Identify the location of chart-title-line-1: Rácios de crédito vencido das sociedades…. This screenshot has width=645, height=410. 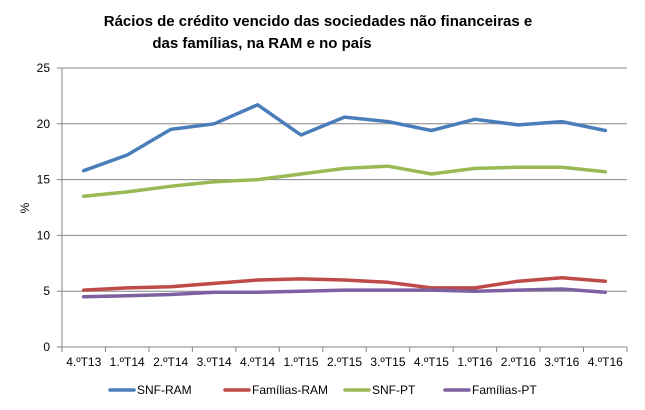
(318, 21).